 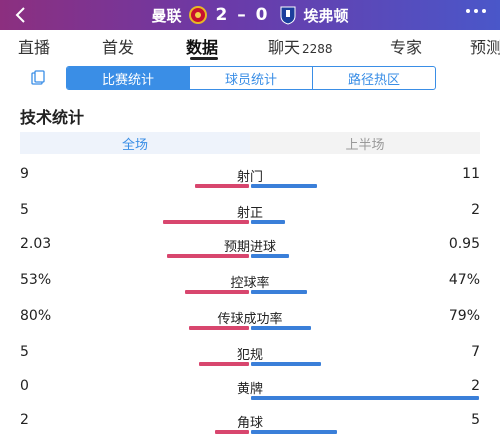 What do you see at coordinates (118, 47) in the screenshot?
I see `tab-lineup: 首发` at bounding box center [118, 47].